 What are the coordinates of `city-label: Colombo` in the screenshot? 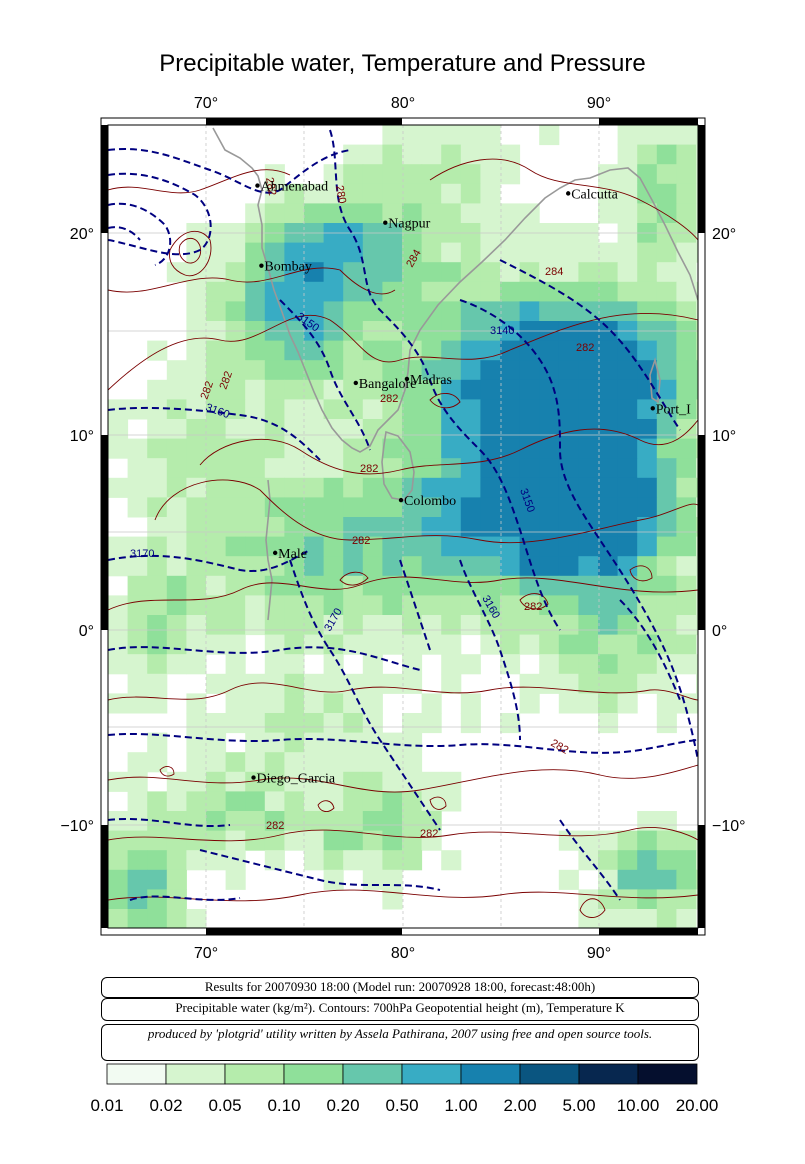 It's located at (430, 501).